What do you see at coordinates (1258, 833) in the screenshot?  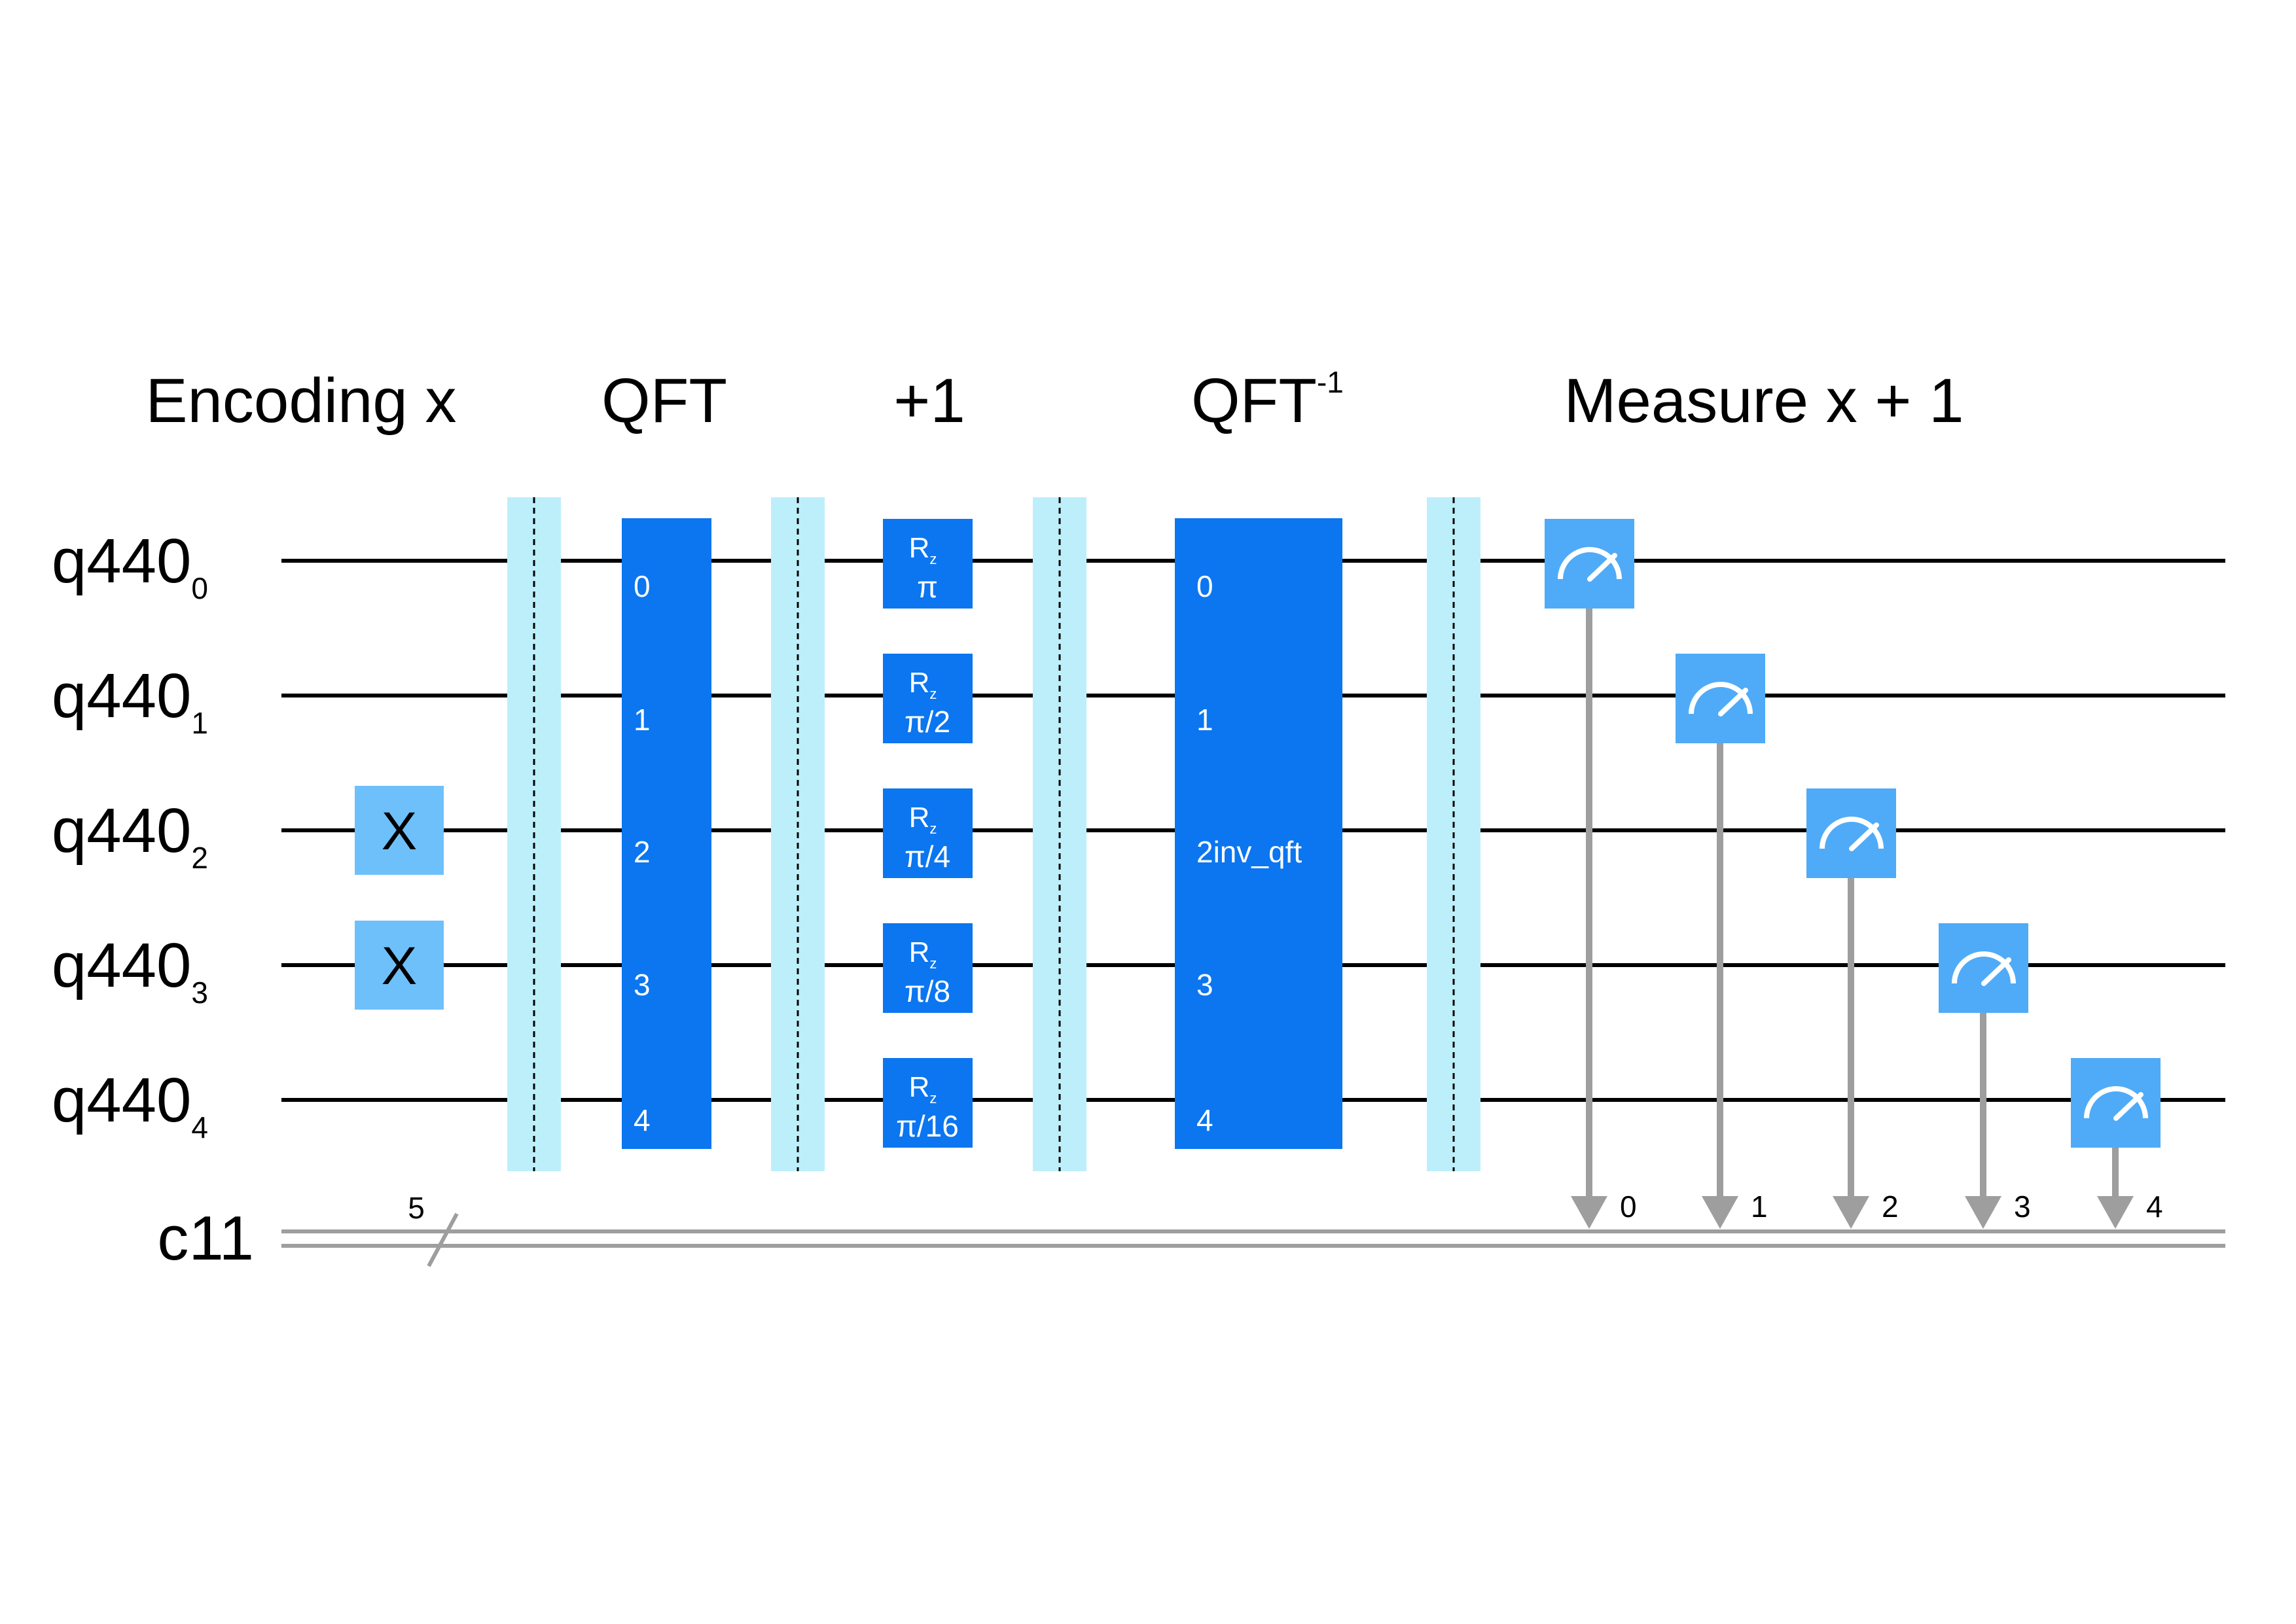 I see `inverse-qft-block: 0 1 2inv_qft 3 4` at bounding box center [1258, 833].